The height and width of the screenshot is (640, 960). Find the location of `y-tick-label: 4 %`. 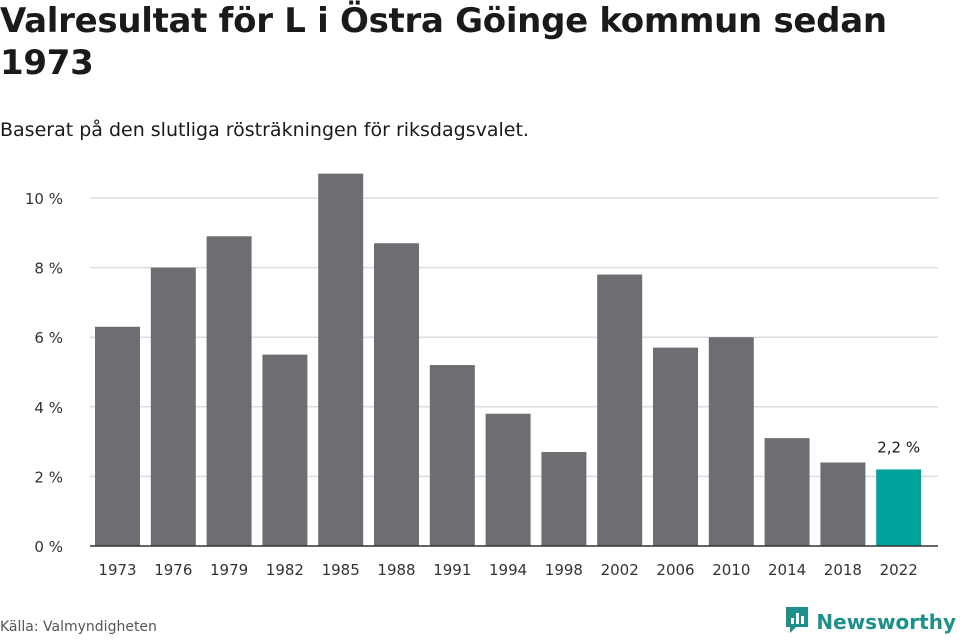

y-tick-label: 4 % is located at coordinates (48, 408).